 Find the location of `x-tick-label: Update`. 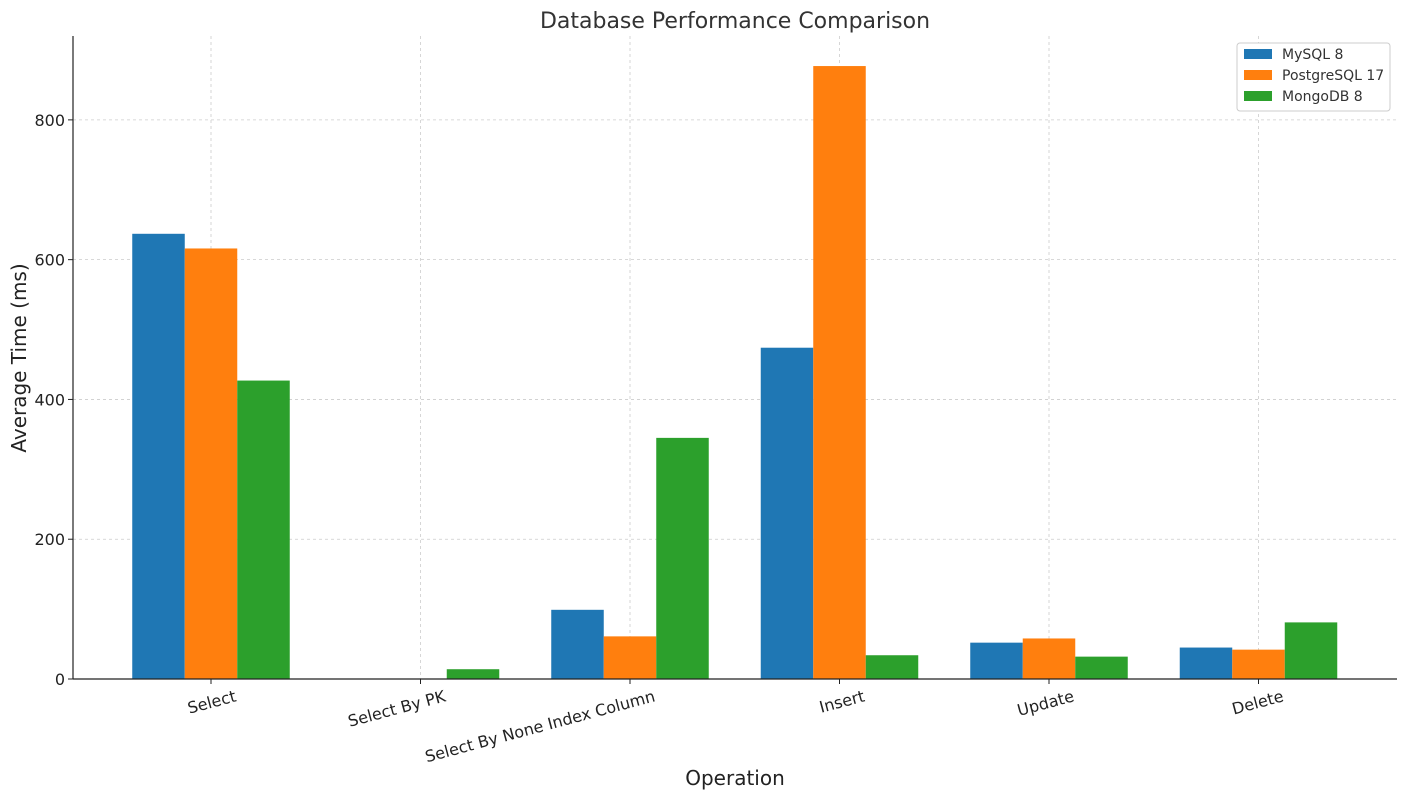

x-tick-label: Update is located at coordinates (1045, 703).